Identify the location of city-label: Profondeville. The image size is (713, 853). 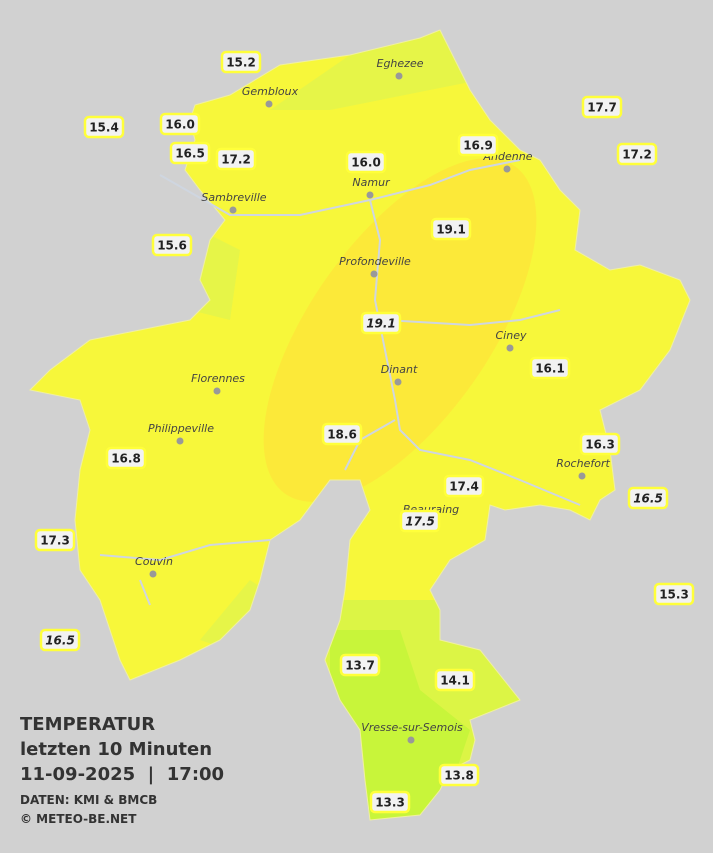
(375, 261).